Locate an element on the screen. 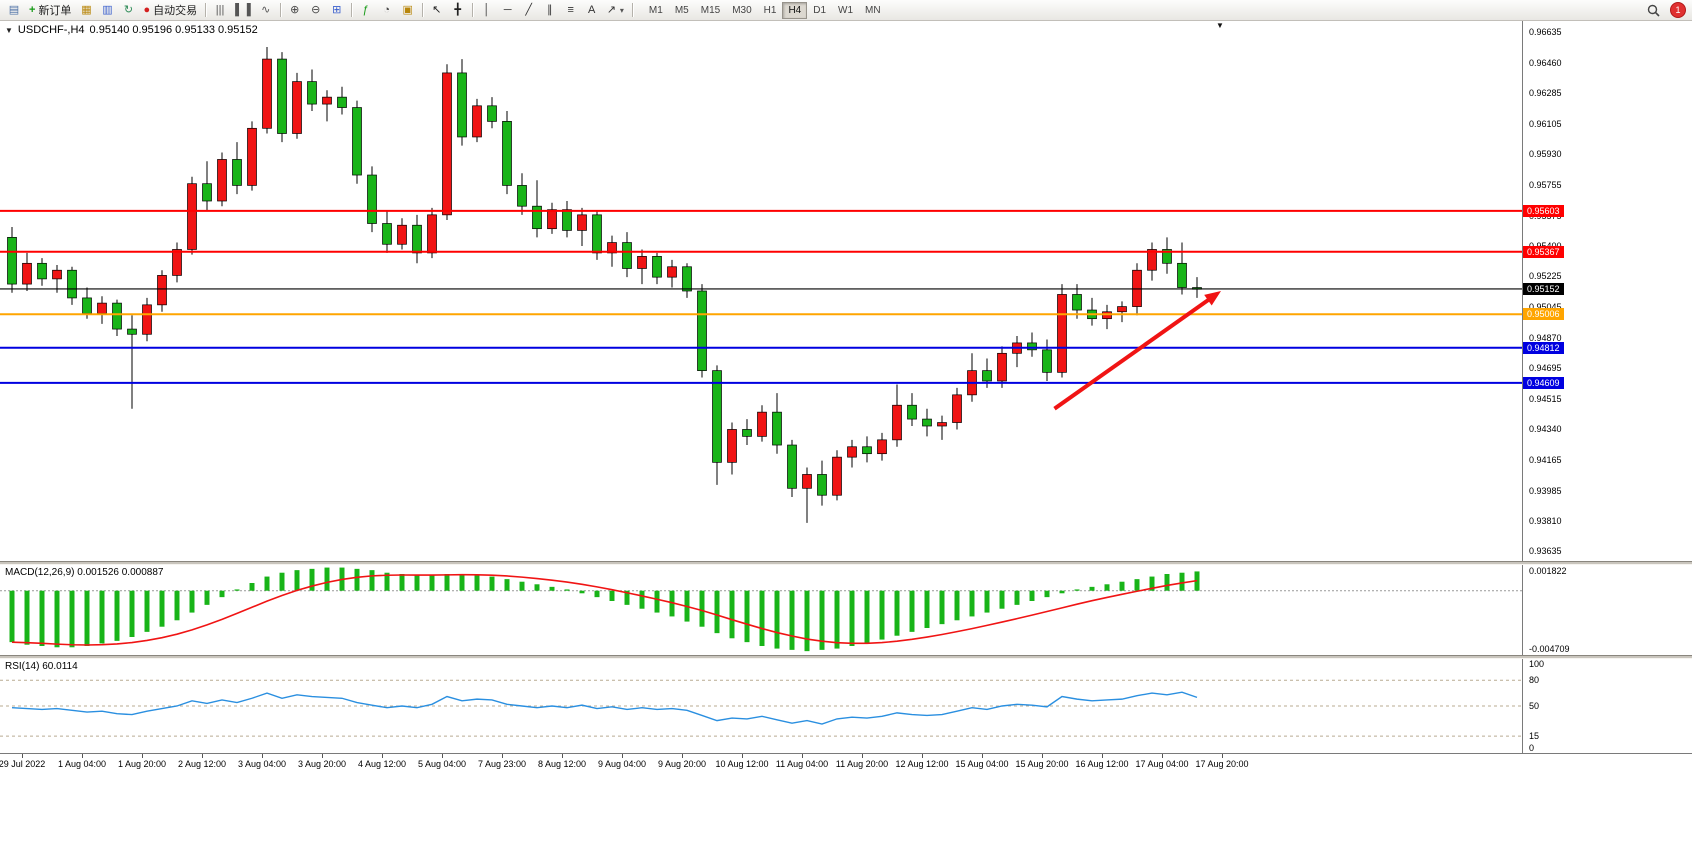  draw-text-button: A is located at coordinates (592, 10).